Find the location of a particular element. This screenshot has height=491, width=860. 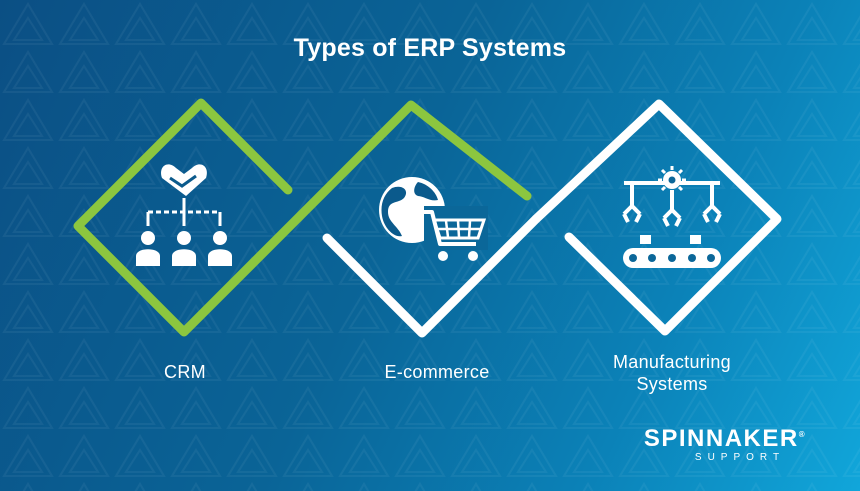

ecommerce-diamond-outline is located at coordinates (431, 276).